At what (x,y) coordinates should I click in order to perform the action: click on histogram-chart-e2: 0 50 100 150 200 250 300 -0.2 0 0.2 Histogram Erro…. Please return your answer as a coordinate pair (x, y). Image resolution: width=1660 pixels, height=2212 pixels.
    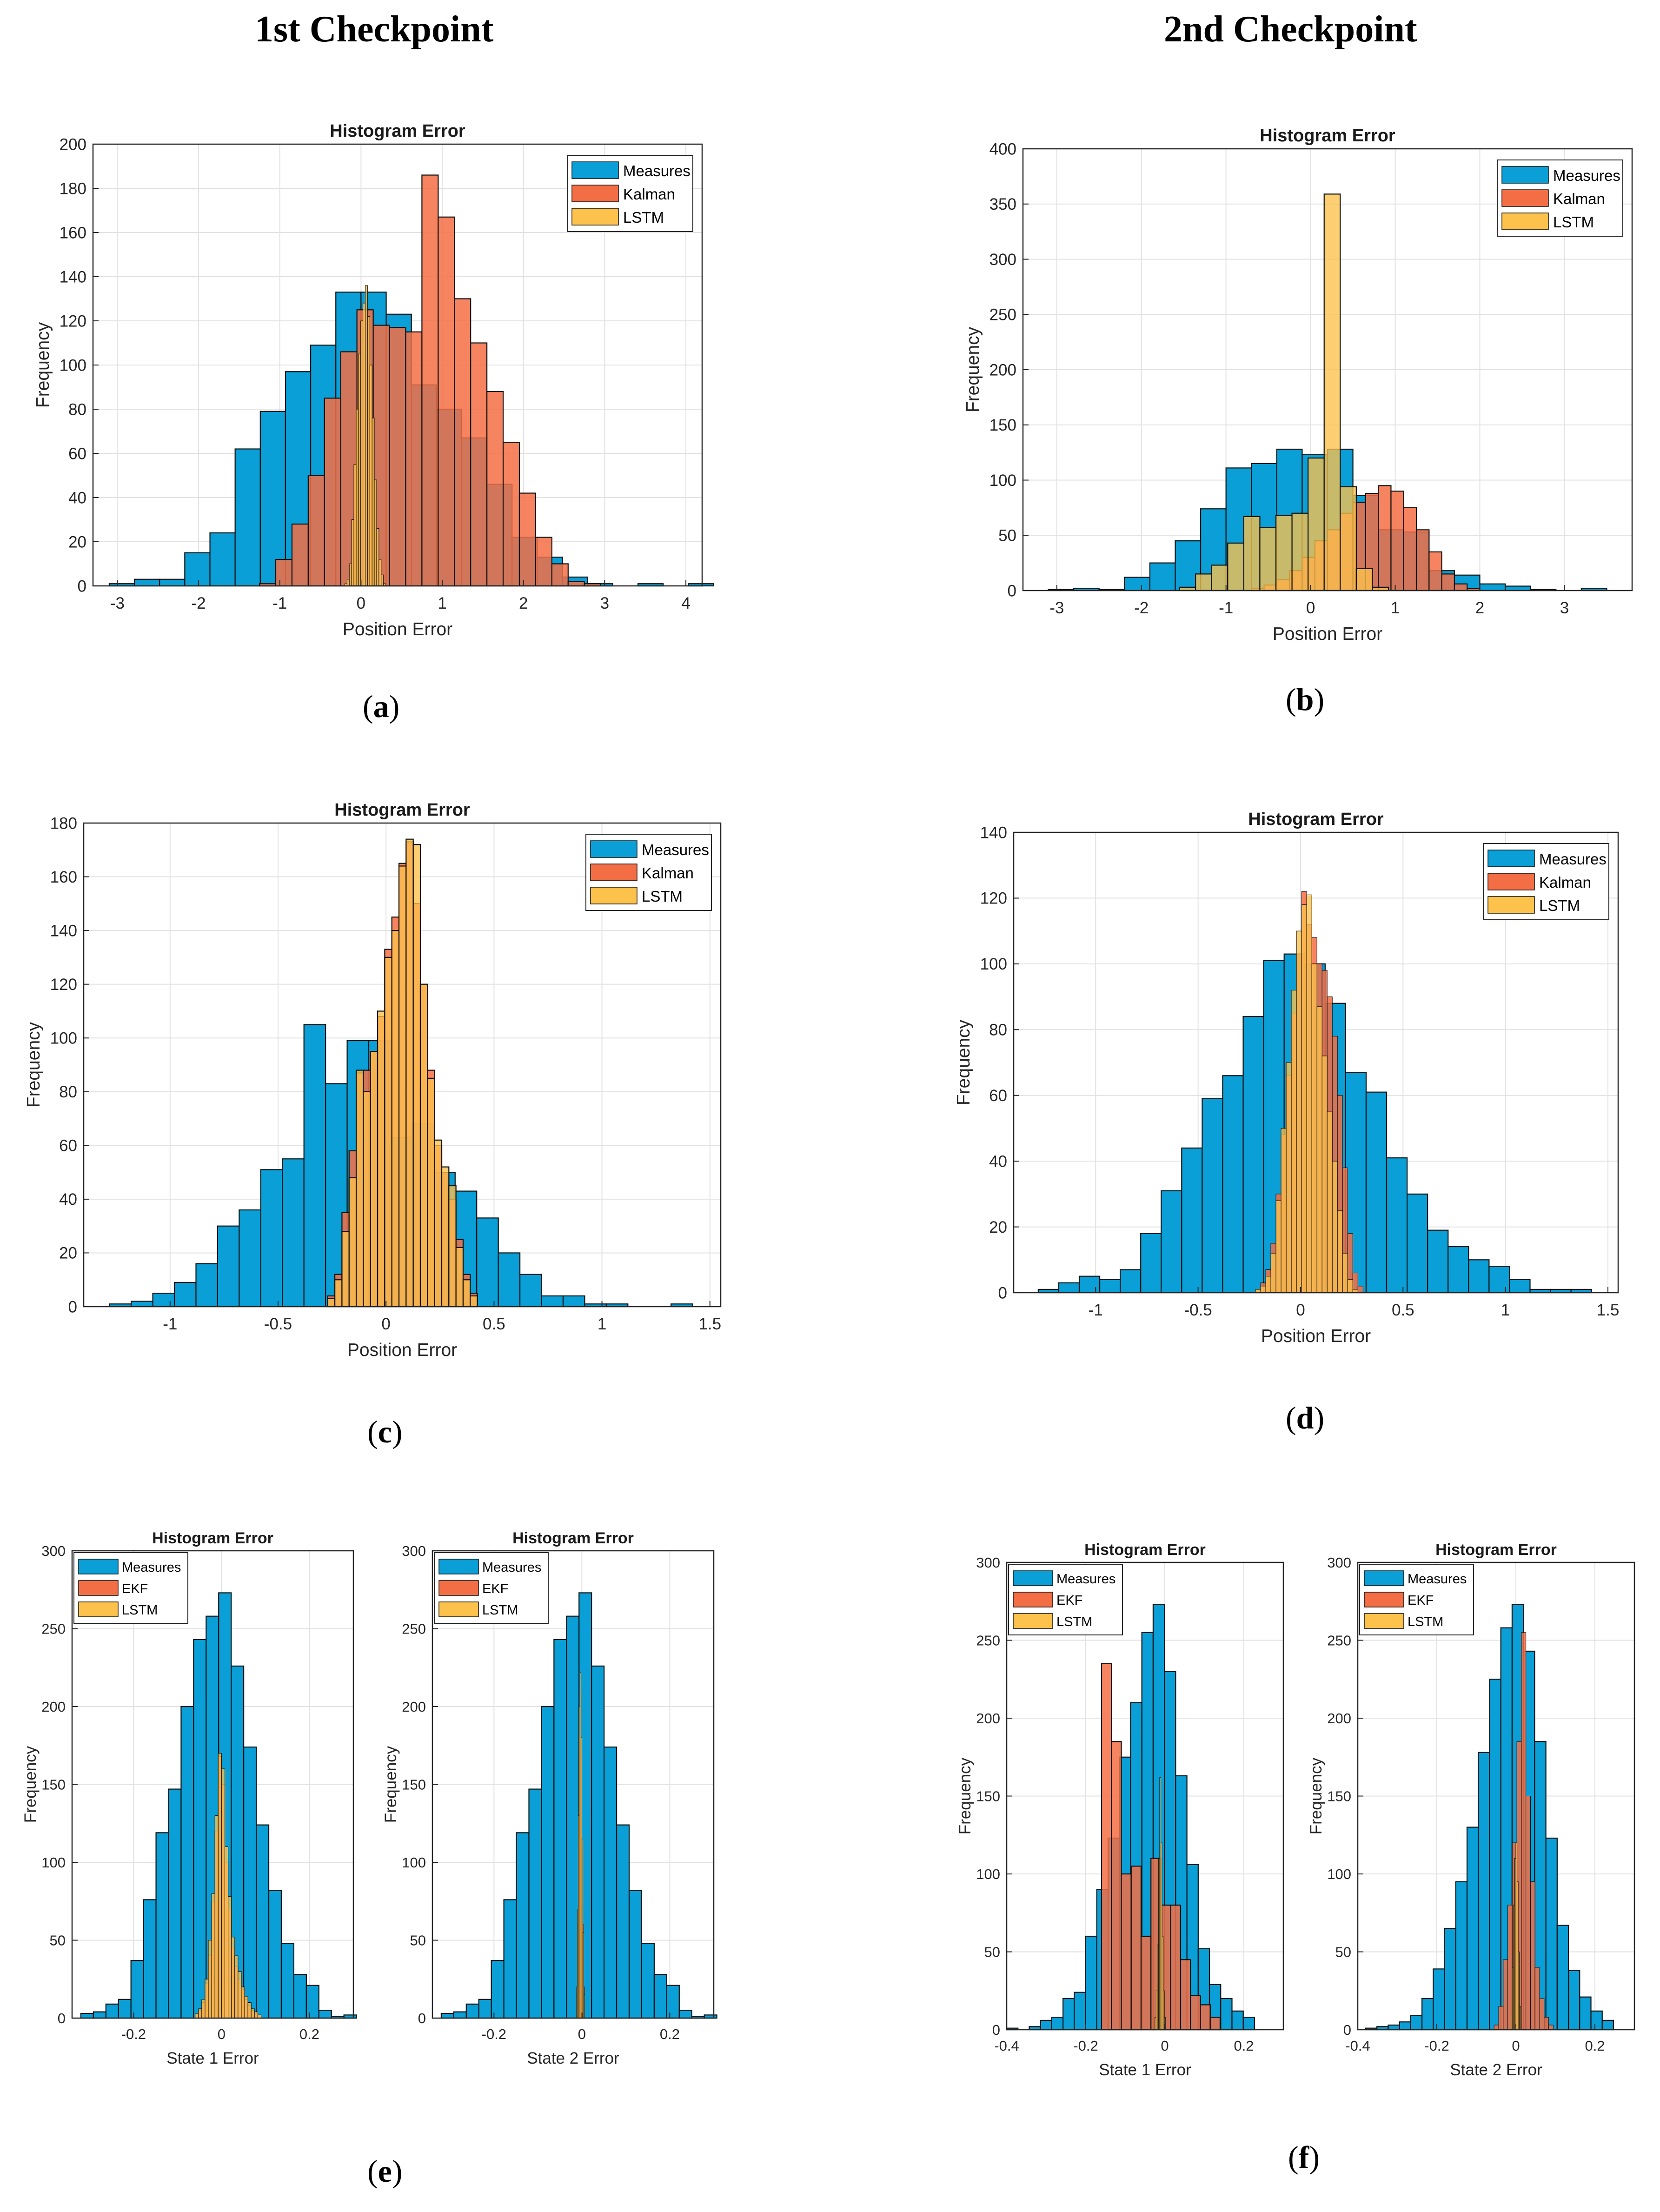
    Looking at the image, I should click on (549, 1798).